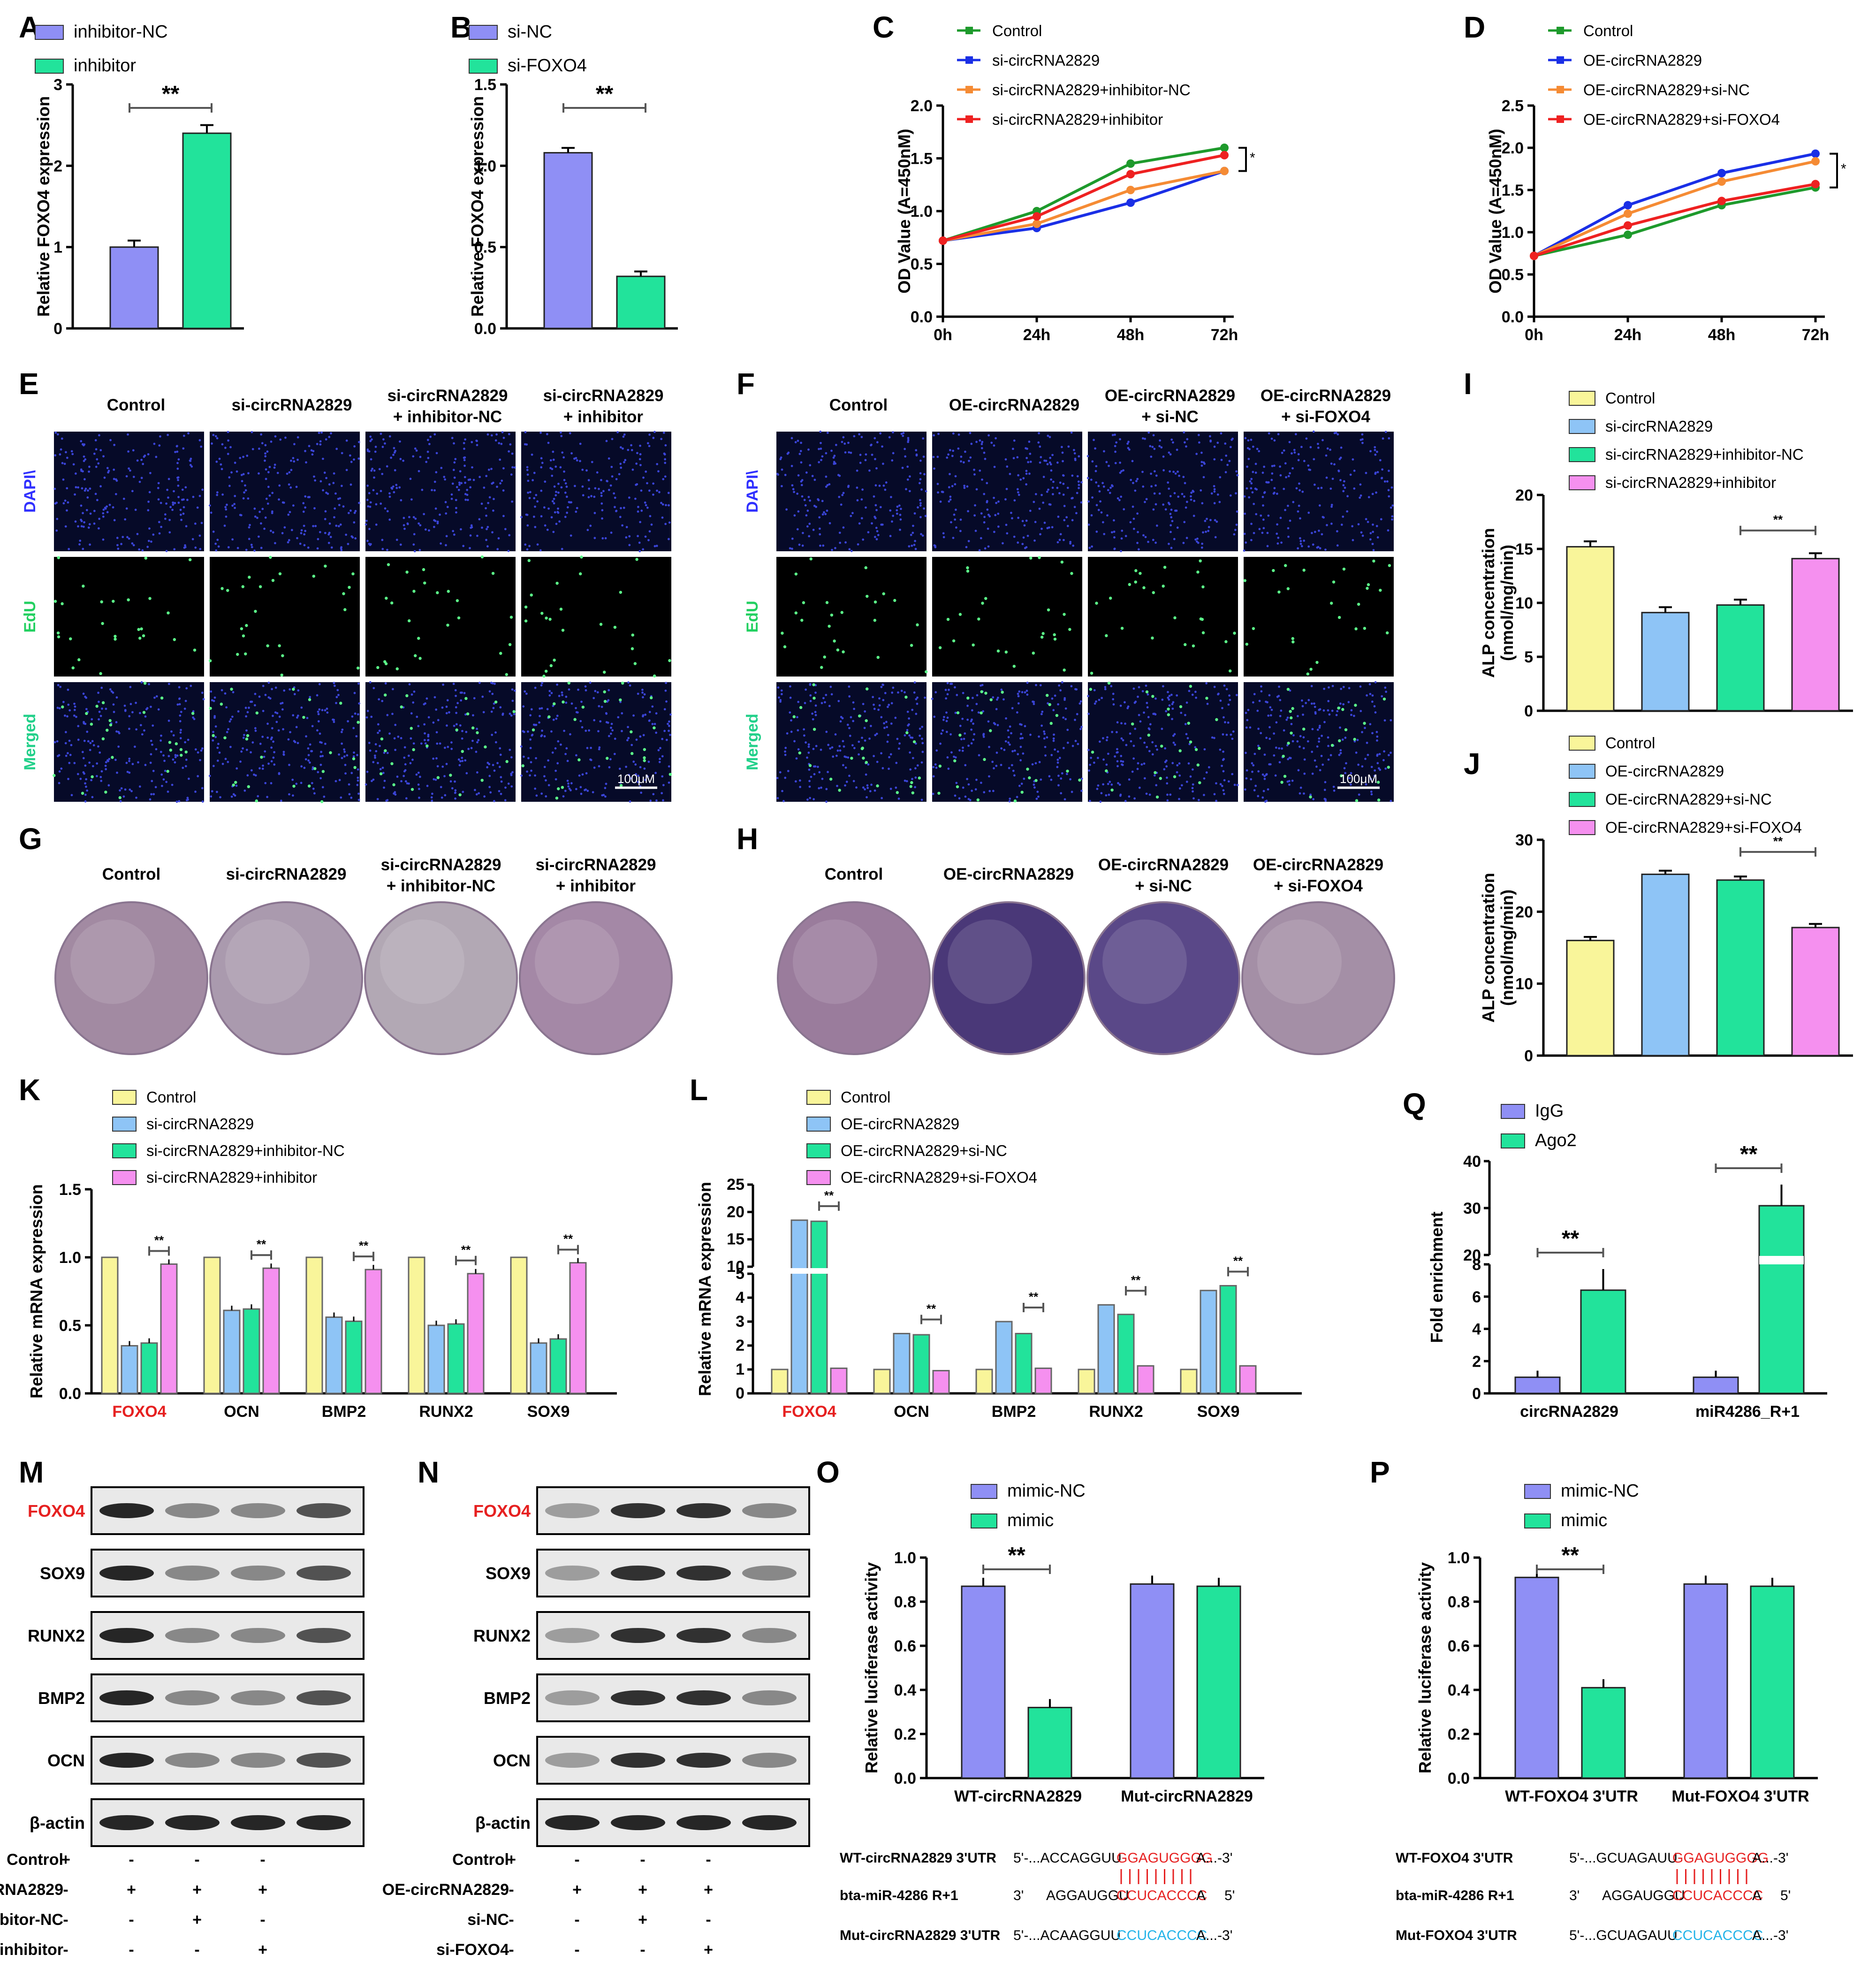 The height and width of the screenshot is (1977, 1876). What do you see at coordinates (1457, 1935) in the screenshot?
I see `panel-P-seq-mut-label: Mut-FOXO4 3'UTR` at bounding box center [1457, 1935].